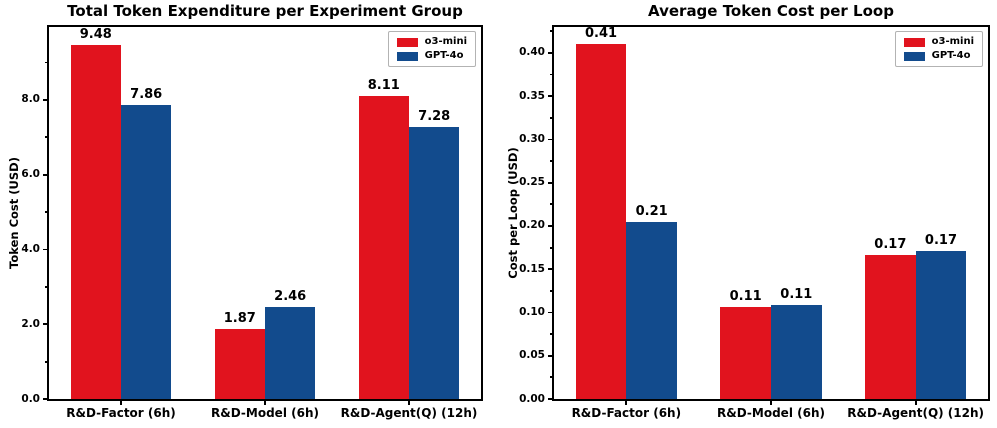 Image resolution: width=997 pixels, height=428 pixels. Describe the element at coordinates (513, 213) in the screenshot. I see `y-axis-label: Cost per Loop (USD)` at that location.